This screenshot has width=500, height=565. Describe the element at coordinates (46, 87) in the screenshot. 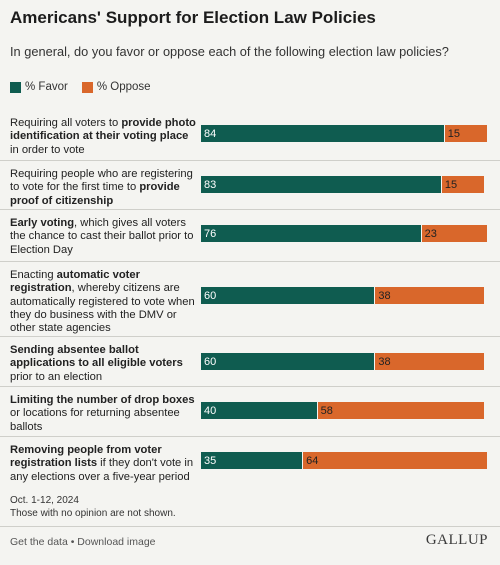

I see `legend-label-favor: % Favor` at that location.